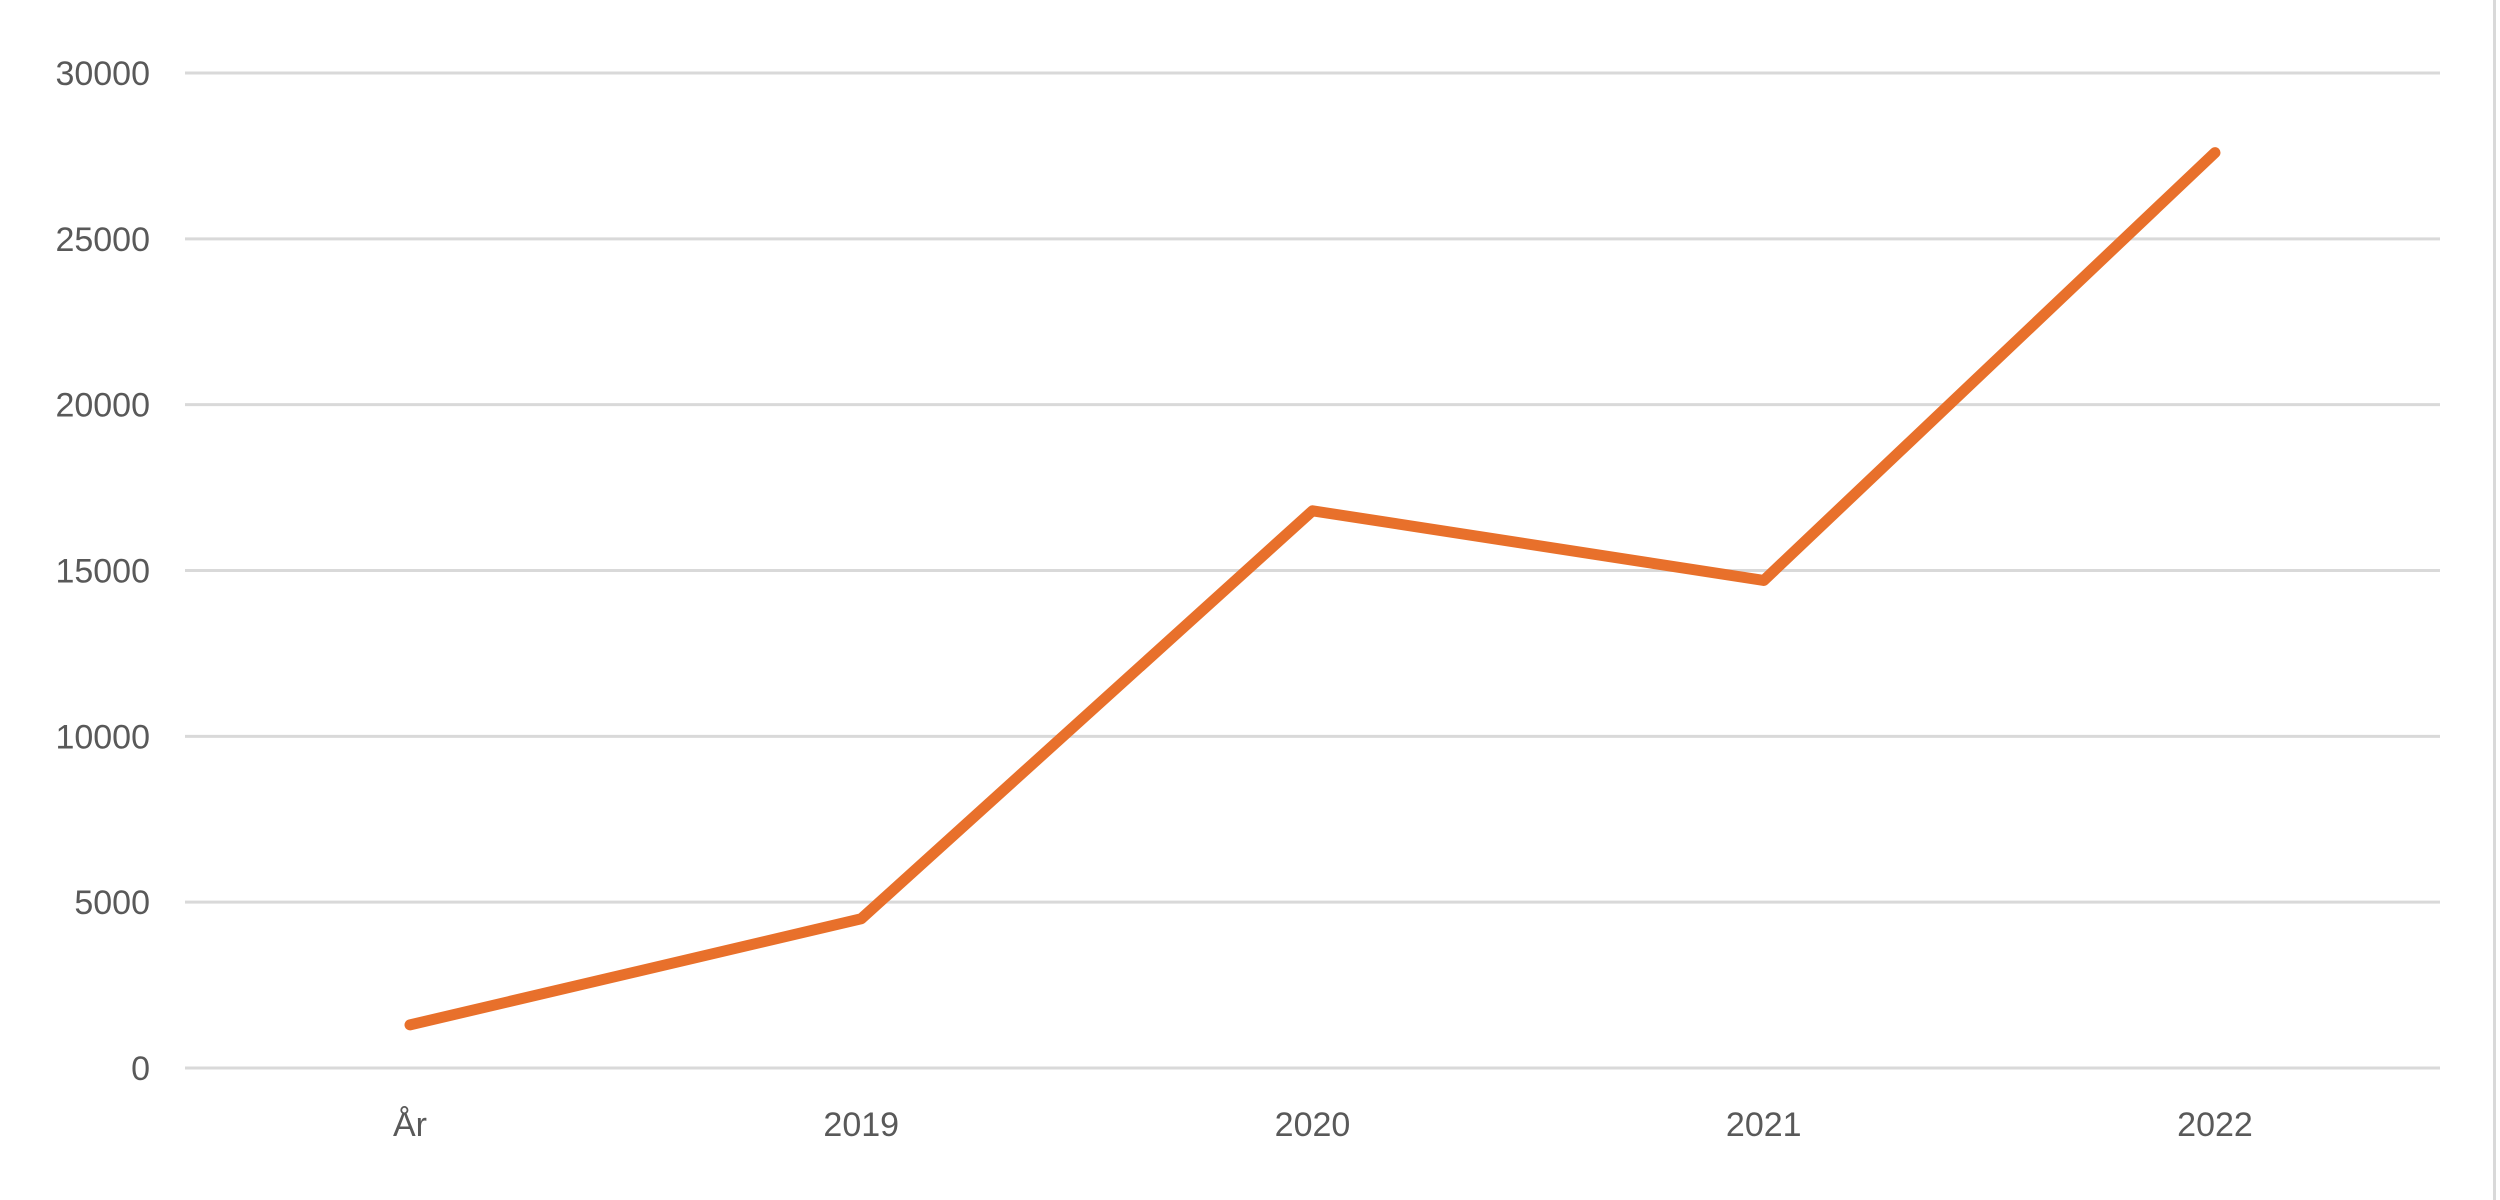 The image size is (2500, 1200). What do you see at coordinates (102, 74) in the screenshot?
I see `y-axis-tick-label: 30000` at bounding box center [102, 74].